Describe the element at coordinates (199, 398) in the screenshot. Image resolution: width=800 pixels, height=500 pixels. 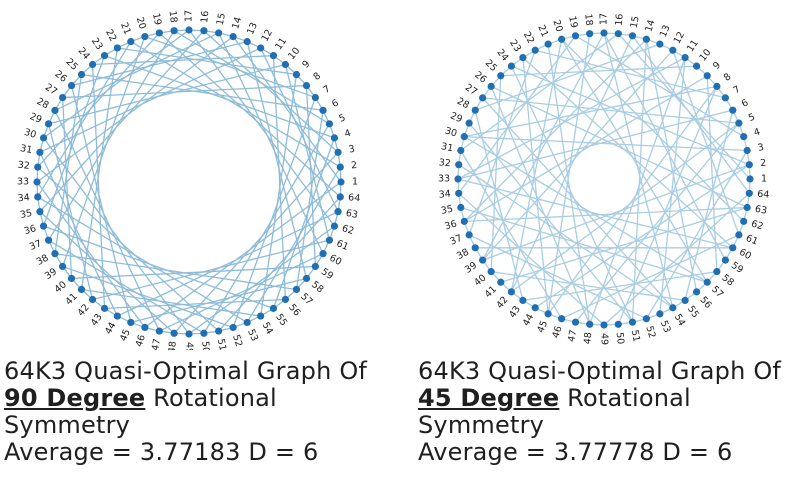
I see `caption-degree-line: 90 Degree Rotational` at that location.